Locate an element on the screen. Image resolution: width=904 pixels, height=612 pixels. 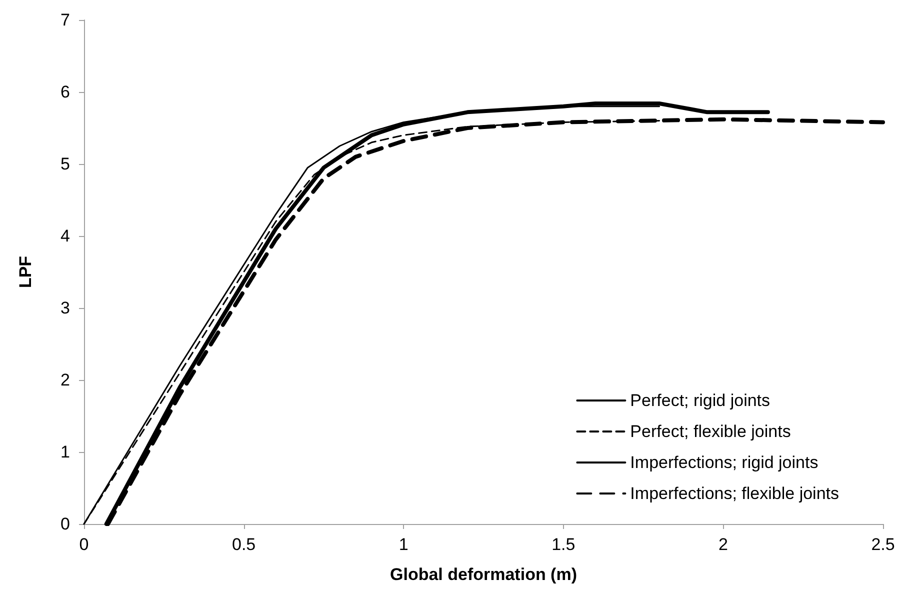
y-tick-label: 0 is located at coordinates (65, 524).